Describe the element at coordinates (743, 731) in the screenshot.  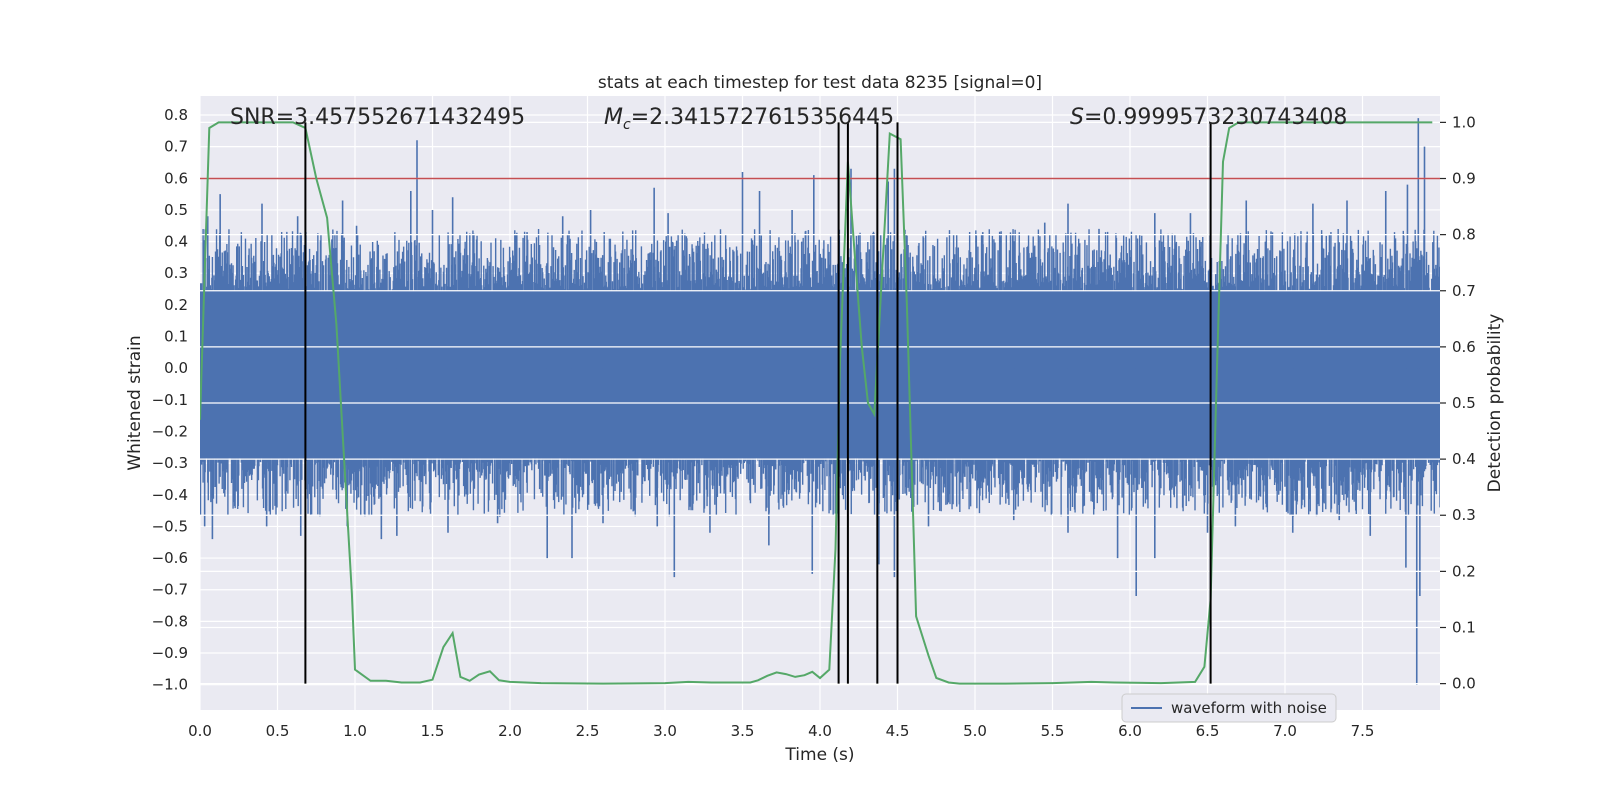
I see `x-tick-label: 3.5` at that location.